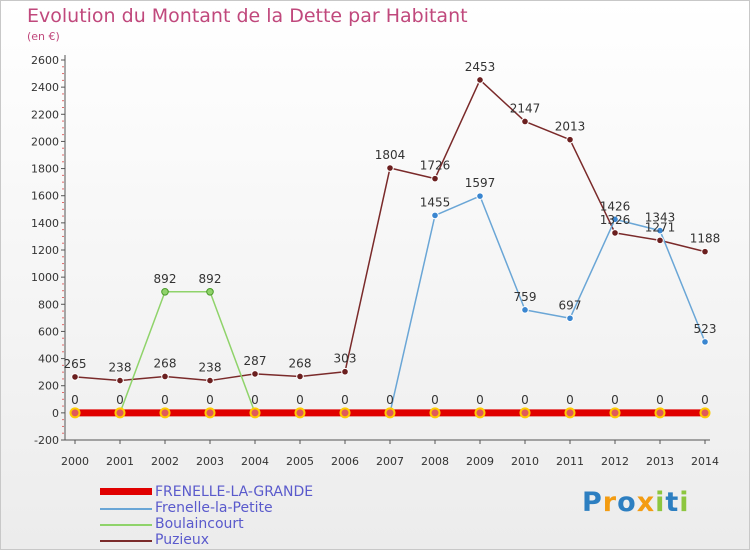 The width and height of the screenshot is (750, 550). What do you see at coordinates (570, 127) in the screenshot?
I see `data-label: 2013` at bounding box center [570, 127].